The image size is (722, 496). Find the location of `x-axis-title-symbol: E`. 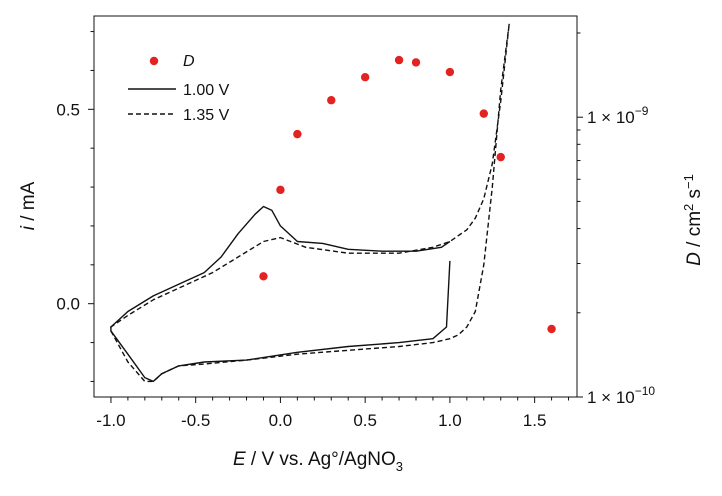

x-axis-title-symbol: E is located at coordinates (239, 459).